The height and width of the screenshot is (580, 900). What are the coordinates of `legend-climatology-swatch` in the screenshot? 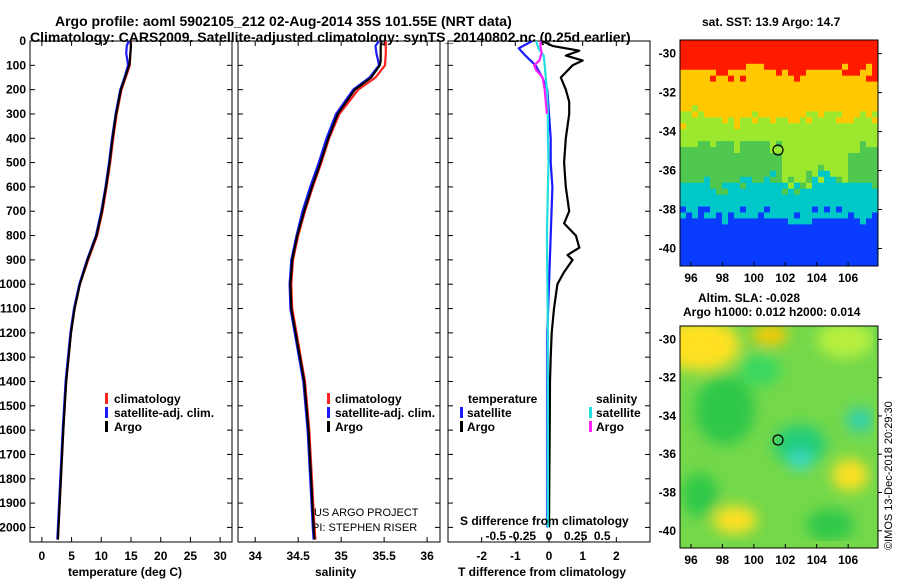 It's located at (106, 398).